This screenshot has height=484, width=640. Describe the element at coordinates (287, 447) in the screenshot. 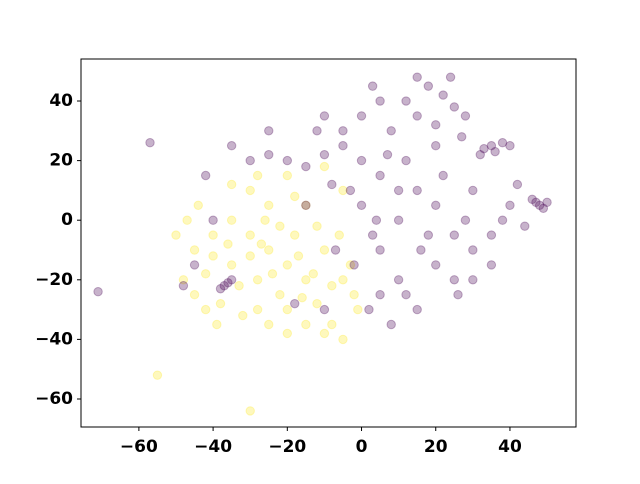

I see `x-tick-label: −20` at that location.